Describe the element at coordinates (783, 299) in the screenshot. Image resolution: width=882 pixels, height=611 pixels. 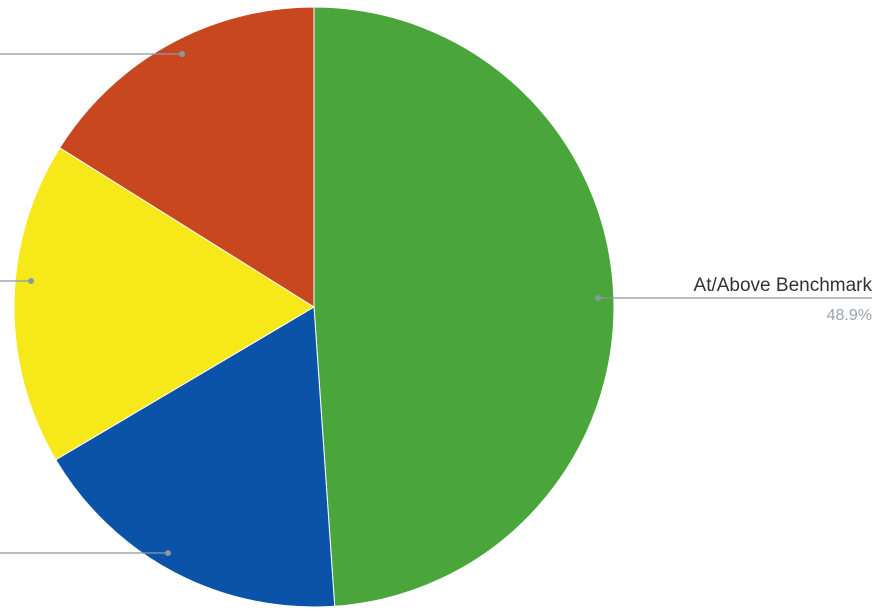
I see `labels-layer: At/Above Benchmark 48.9%` at that location.